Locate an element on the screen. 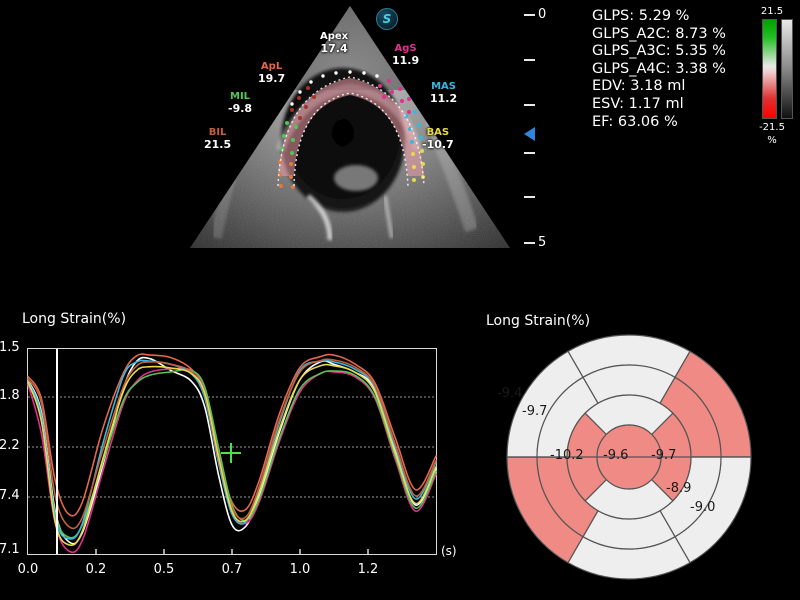  bullseye-segments is located at coordinates (629, 457).